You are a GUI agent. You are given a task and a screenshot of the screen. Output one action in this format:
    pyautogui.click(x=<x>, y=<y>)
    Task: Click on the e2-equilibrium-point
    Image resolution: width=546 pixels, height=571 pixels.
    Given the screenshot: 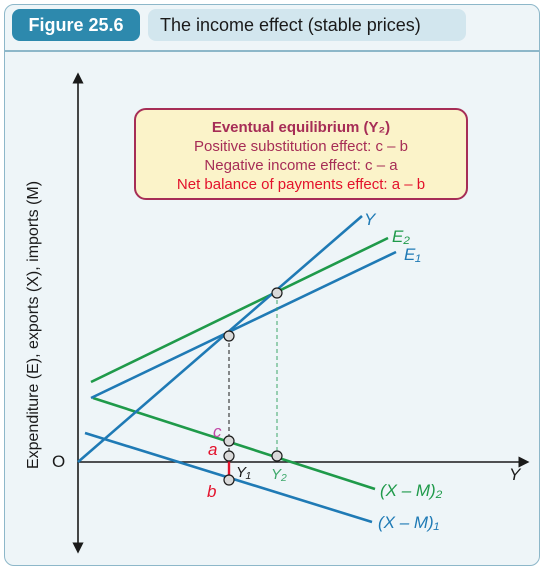 What is the action you would take?
    pyautogui.click(x=277, y=293)
    